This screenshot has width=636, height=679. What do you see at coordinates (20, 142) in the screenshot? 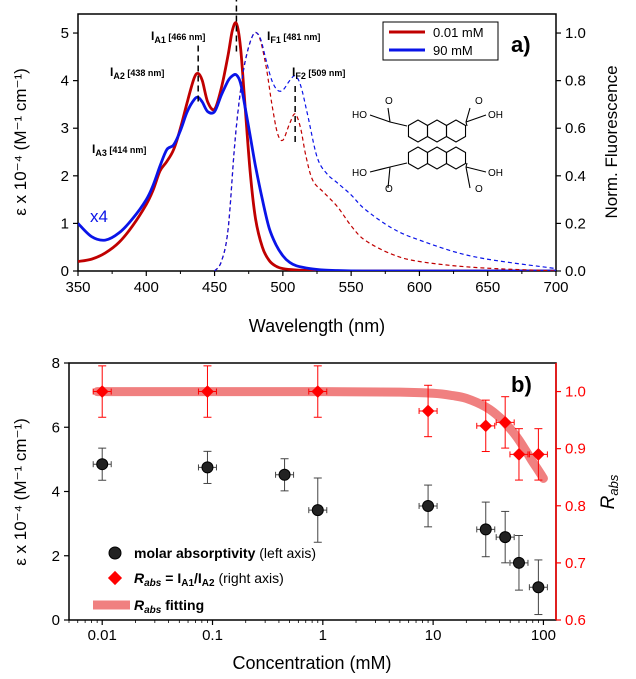
I see `panel-a-ylabel-left: ε x 10⁻⁴ (M⁻¹ cm⁻¹)` at bounding box center [20, 142].